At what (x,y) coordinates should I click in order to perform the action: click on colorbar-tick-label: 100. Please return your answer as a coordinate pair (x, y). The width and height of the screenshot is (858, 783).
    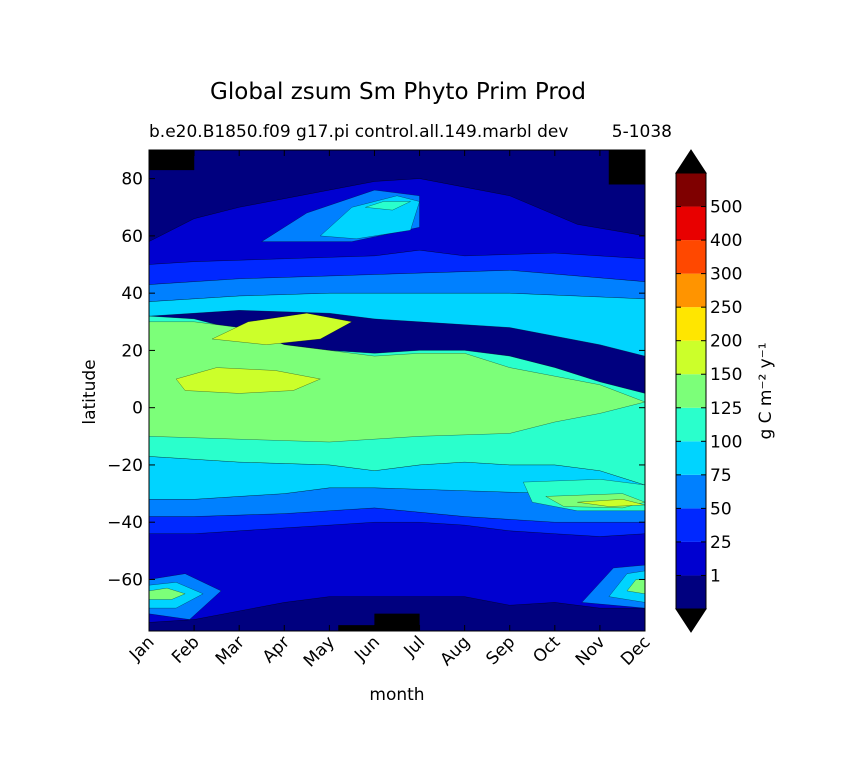
    Looking at the image, I should click on (726, 442).